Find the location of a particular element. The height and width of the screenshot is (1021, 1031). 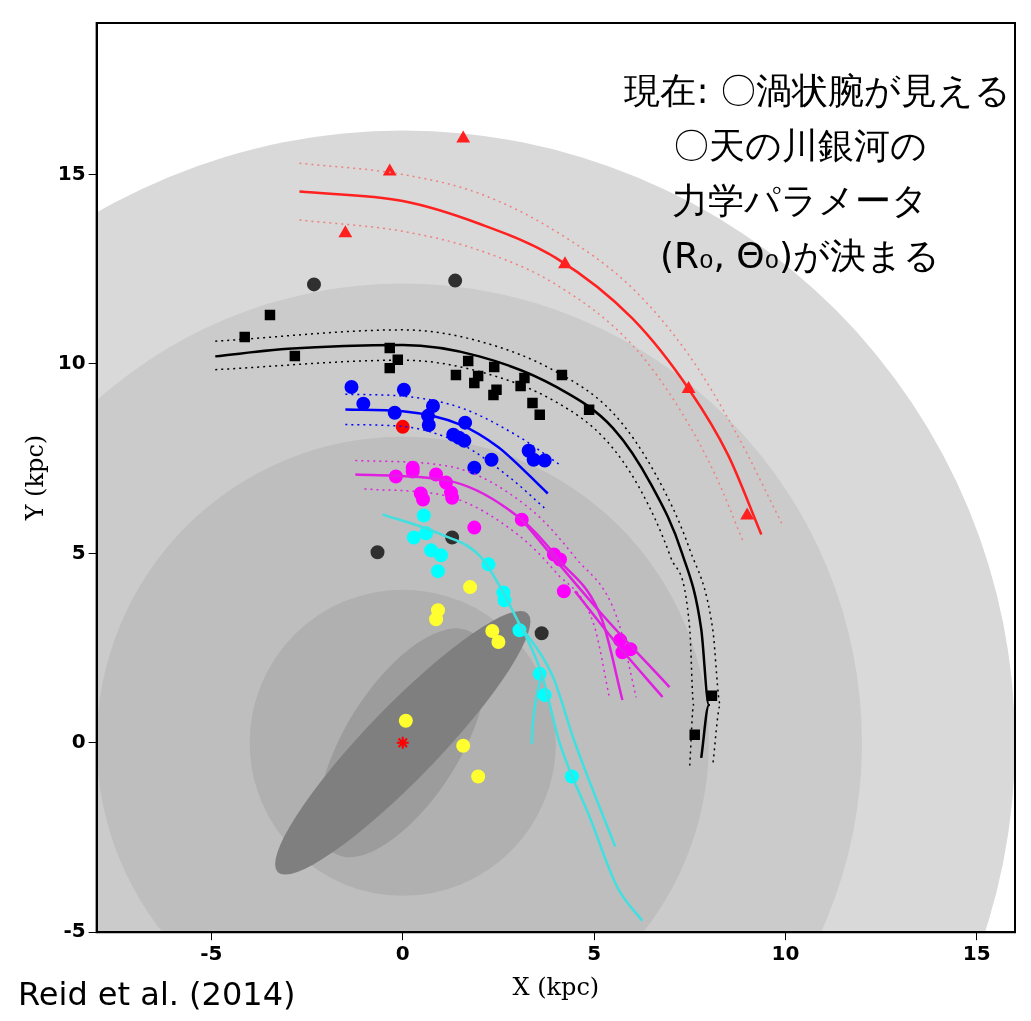

annotation: 現在: 〇渦状腕が見える is located at coordinates (817, 90).